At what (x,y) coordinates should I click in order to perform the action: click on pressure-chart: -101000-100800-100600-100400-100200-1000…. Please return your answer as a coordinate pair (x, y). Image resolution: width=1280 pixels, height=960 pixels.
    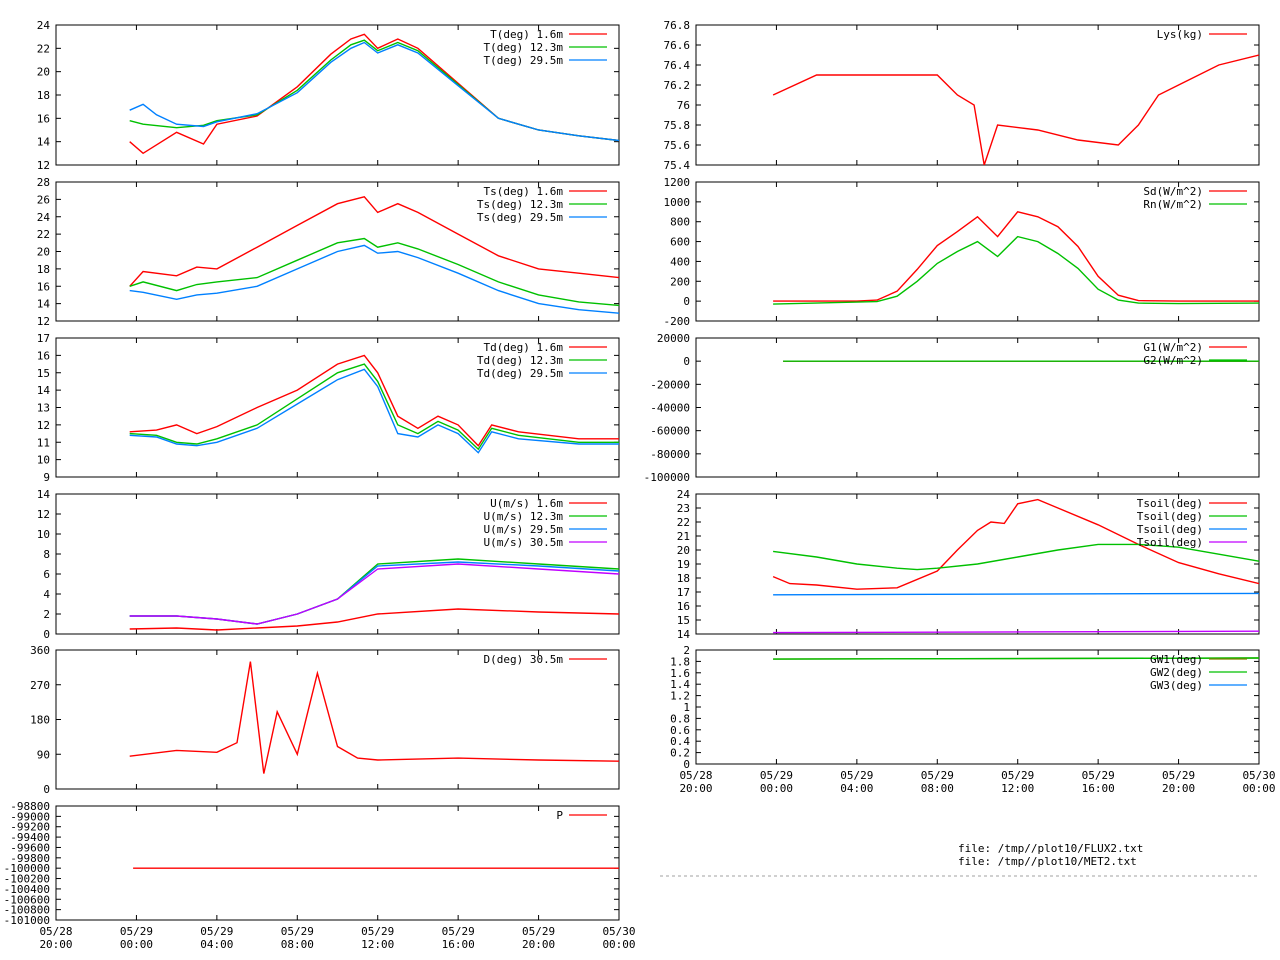
    Looking at the image, I should click on (320, 875).